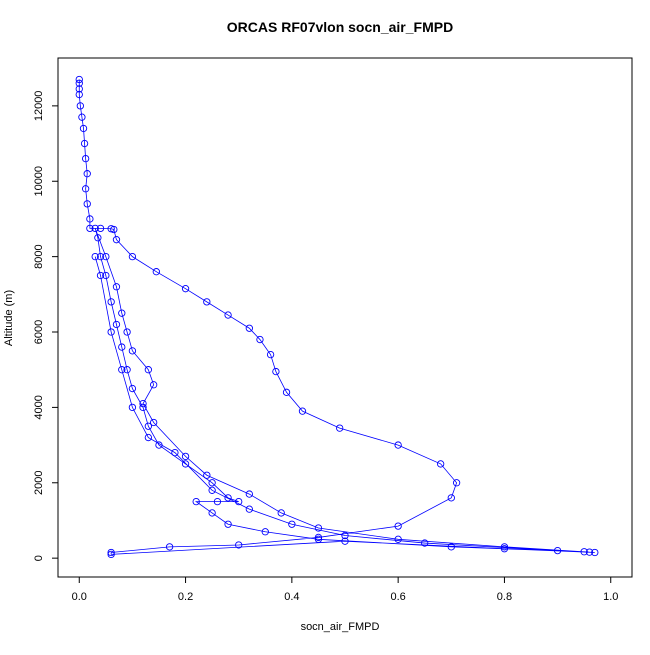  What do you see at coordinates (39, 332) in the screenshot?
I see `y-tick-label: 6000` at bounding box center [39, 332].